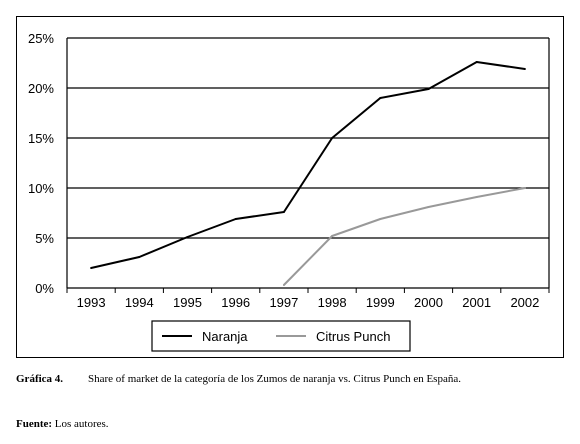 This screenshot has width=580, height=444. Describe the element at coordinates (353, 336) in the screenshot. I see `legend-label-1: Citrus Punch` at that location.